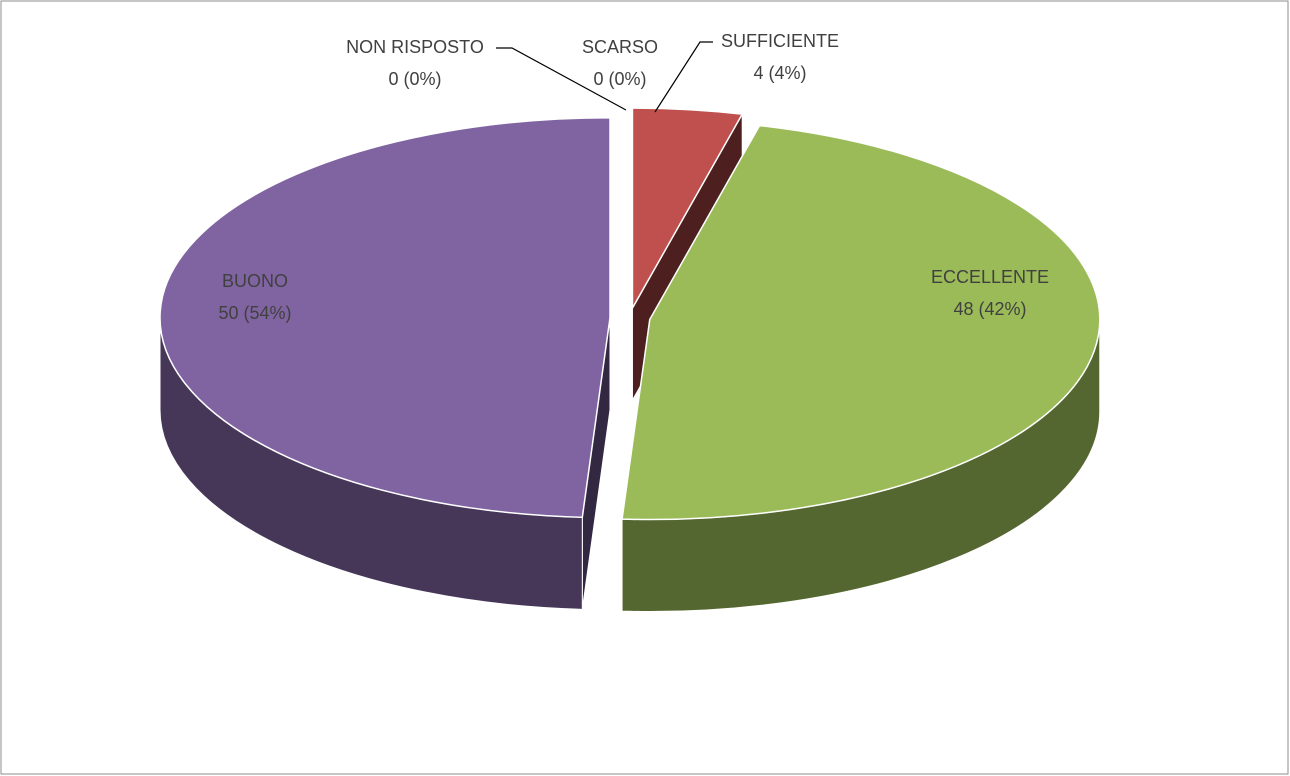 The width and height of the screenshot is (1290, 776). Describe the element at coordinates (779, 73) in the screenshot. I see `slice-value-label: 4 (4%)` at that location.